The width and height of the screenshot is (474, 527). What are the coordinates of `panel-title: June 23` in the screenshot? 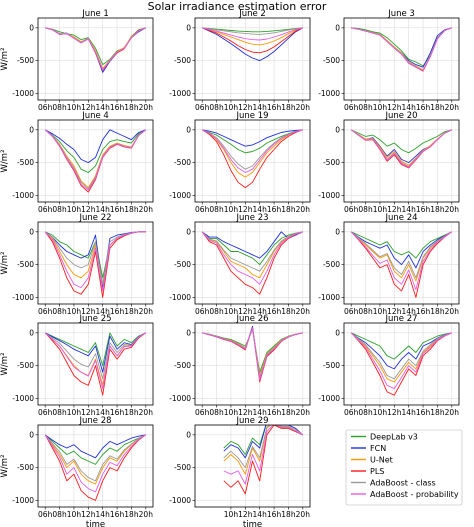 It's located at (251, 218).